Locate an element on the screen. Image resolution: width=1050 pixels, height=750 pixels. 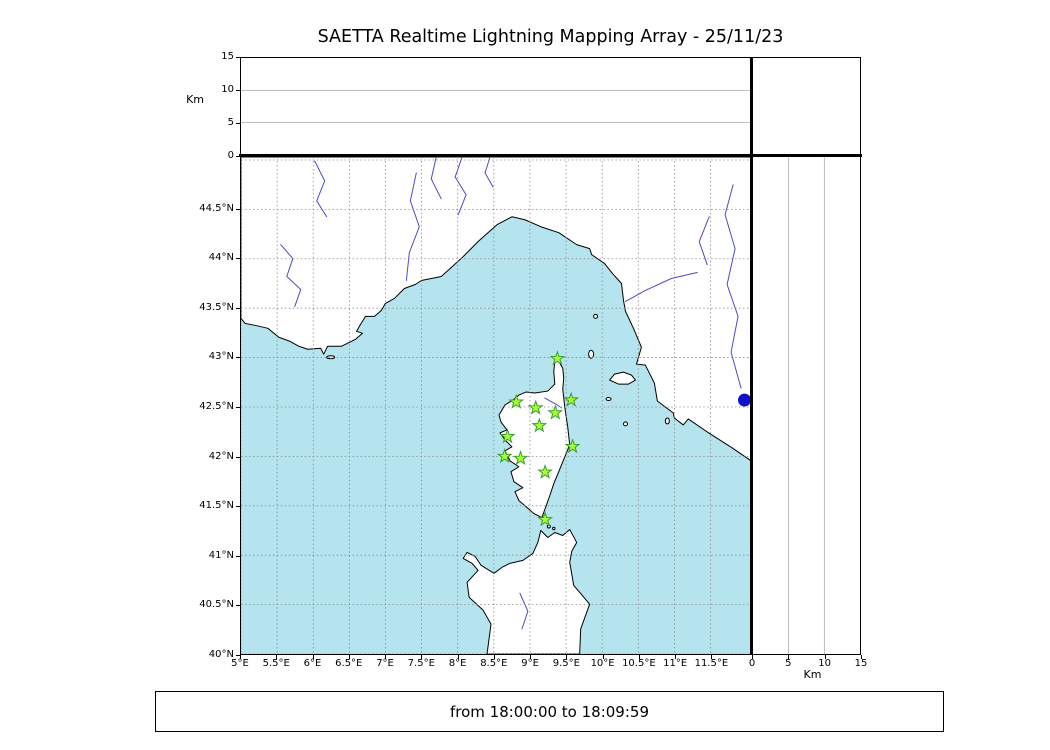
altitude-axis-label-bottom: Km is located at coordinates (812, 674).